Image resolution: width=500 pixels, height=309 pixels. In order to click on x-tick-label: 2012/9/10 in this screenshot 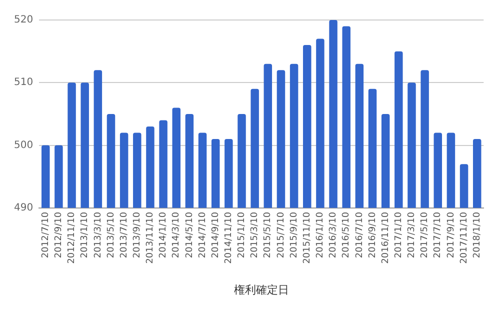, I will do `click(59, 235)`.